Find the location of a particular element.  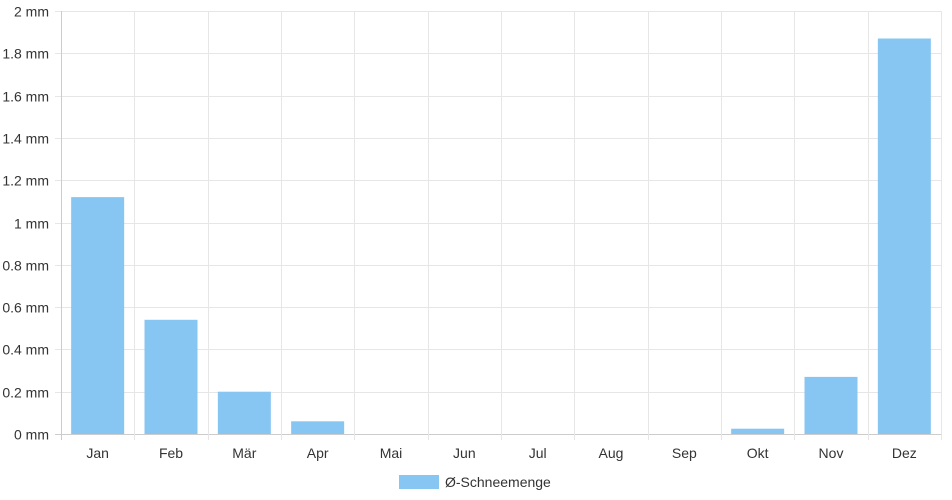

y-tick-label: 0.2 mm is located at coordinates (25, 393).